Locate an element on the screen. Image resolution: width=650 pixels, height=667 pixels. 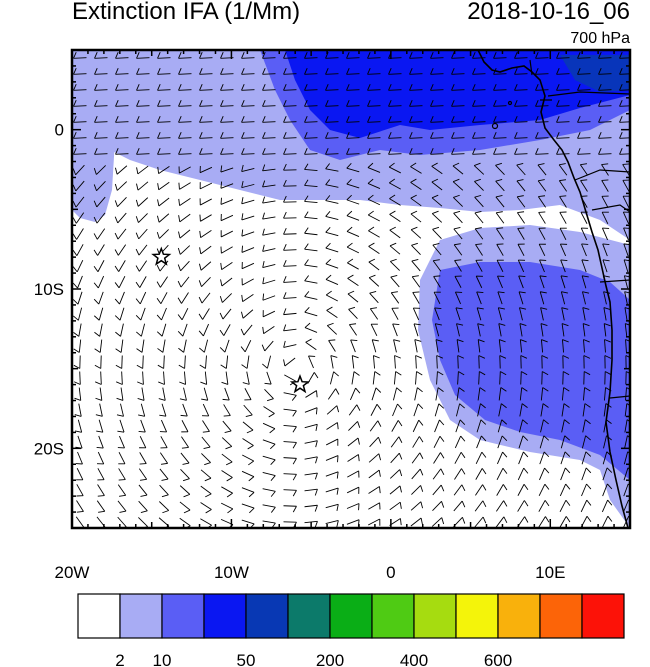
y-tick-label: 0 is located at coordinates (59, 130).